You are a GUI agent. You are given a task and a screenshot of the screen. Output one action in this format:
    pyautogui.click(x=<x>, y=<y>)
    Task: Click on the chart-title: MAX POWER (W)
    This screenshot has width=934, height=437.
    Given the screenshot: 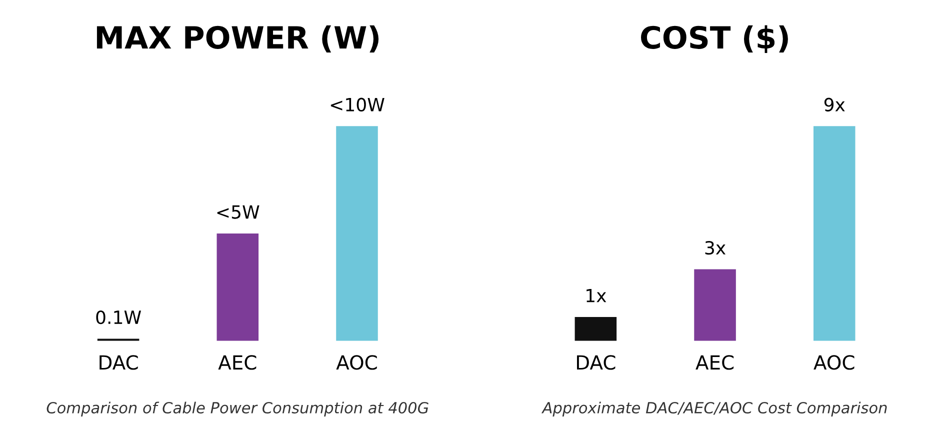 What is the action you would take?
    pyautogui.click(x=237, y=39)
    